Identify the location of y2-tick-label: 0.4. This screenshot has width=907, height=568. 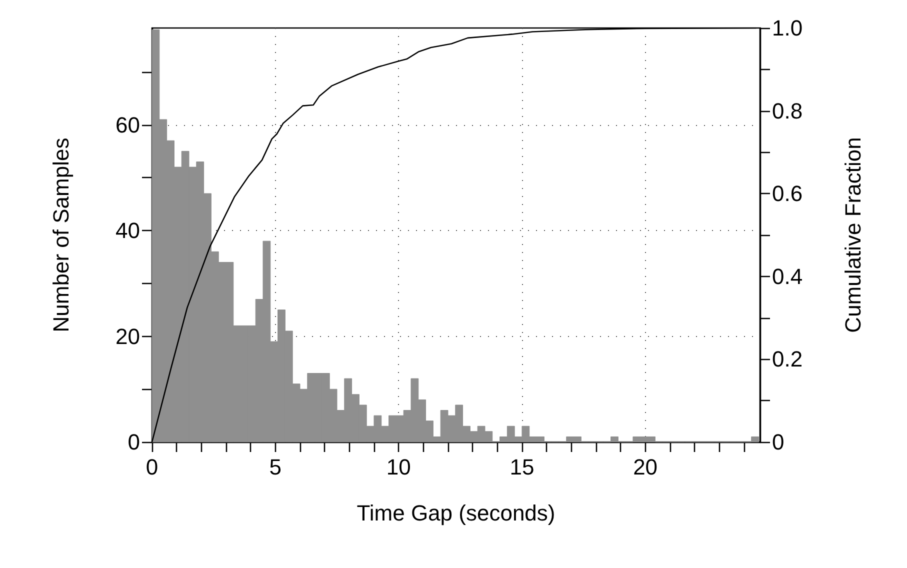
(787, 276).